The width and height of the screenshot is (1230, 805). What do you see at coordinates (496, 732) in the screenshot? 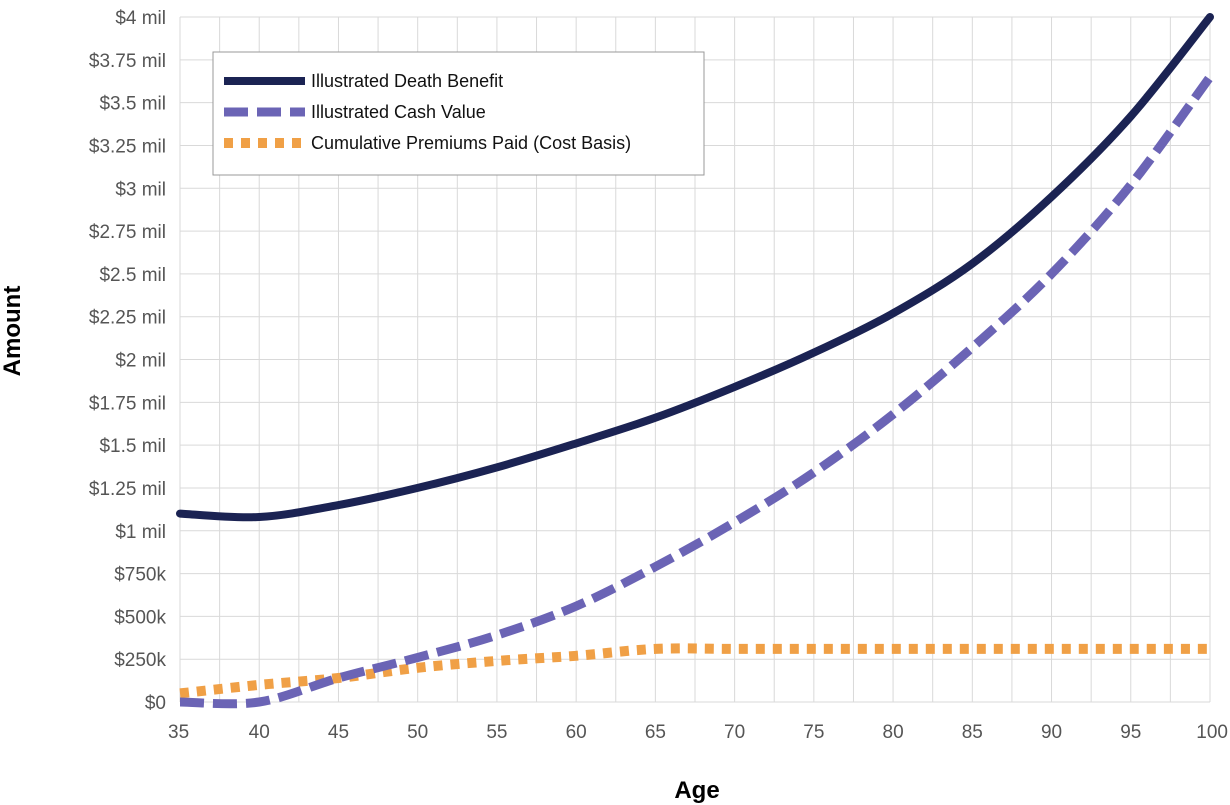
I see `x-tick-label: 55` at bounding box center [496, 732].